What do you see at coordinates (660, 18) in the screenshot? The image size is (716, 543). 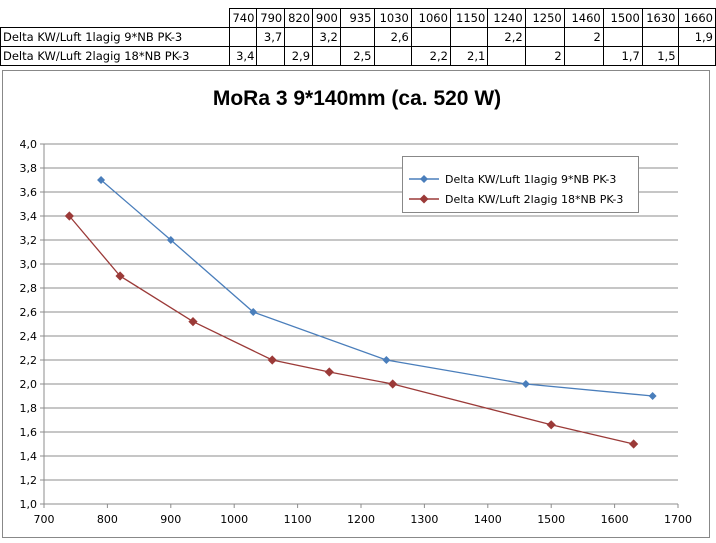 I see `table-header-cell: 1630` at bounding box center [660, 18].